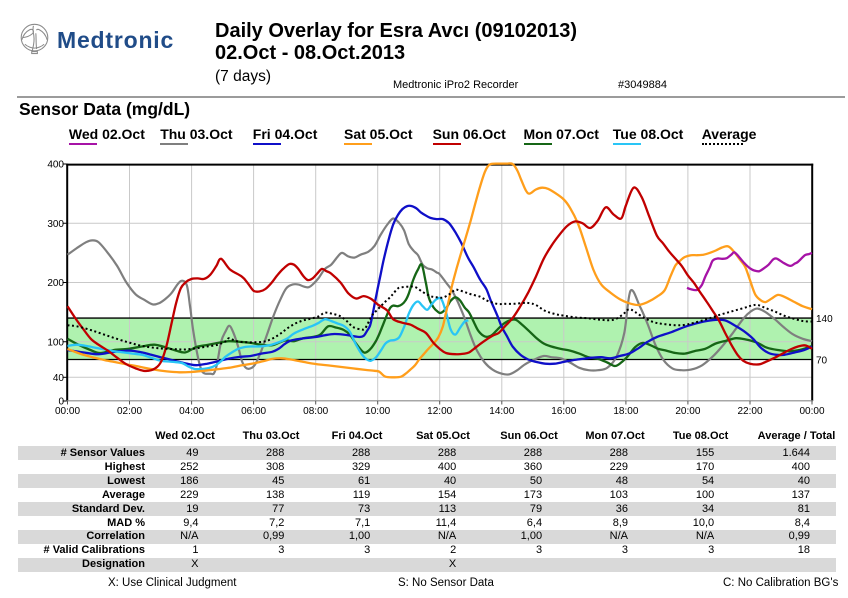 The width and height of the screenshot is (848, 598). What do you see at coordinates (439, 411) in the screenshot?
I see `svg-text: 12:00` at bounding box center [439, 411].